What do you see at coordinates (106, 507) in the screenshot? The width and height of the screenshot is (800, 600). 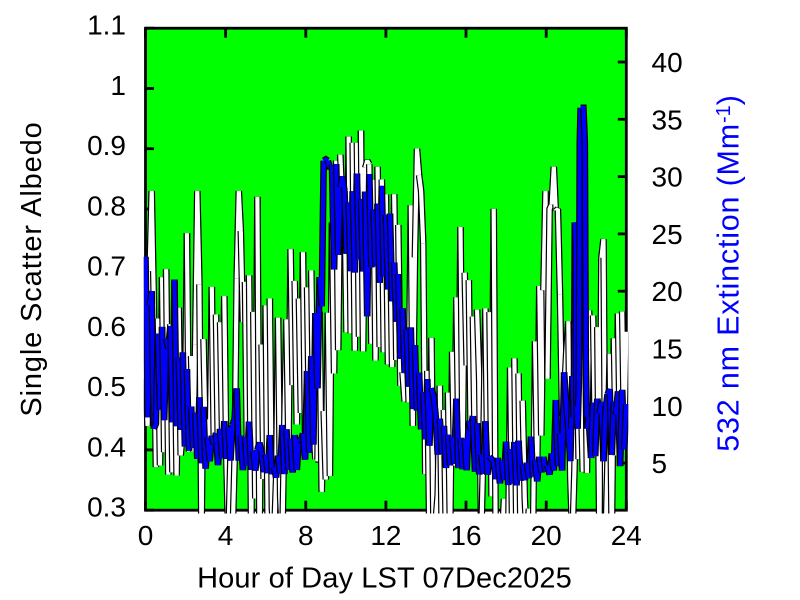 I see `svg-text: 0.3` at bounding box center [106, 507].